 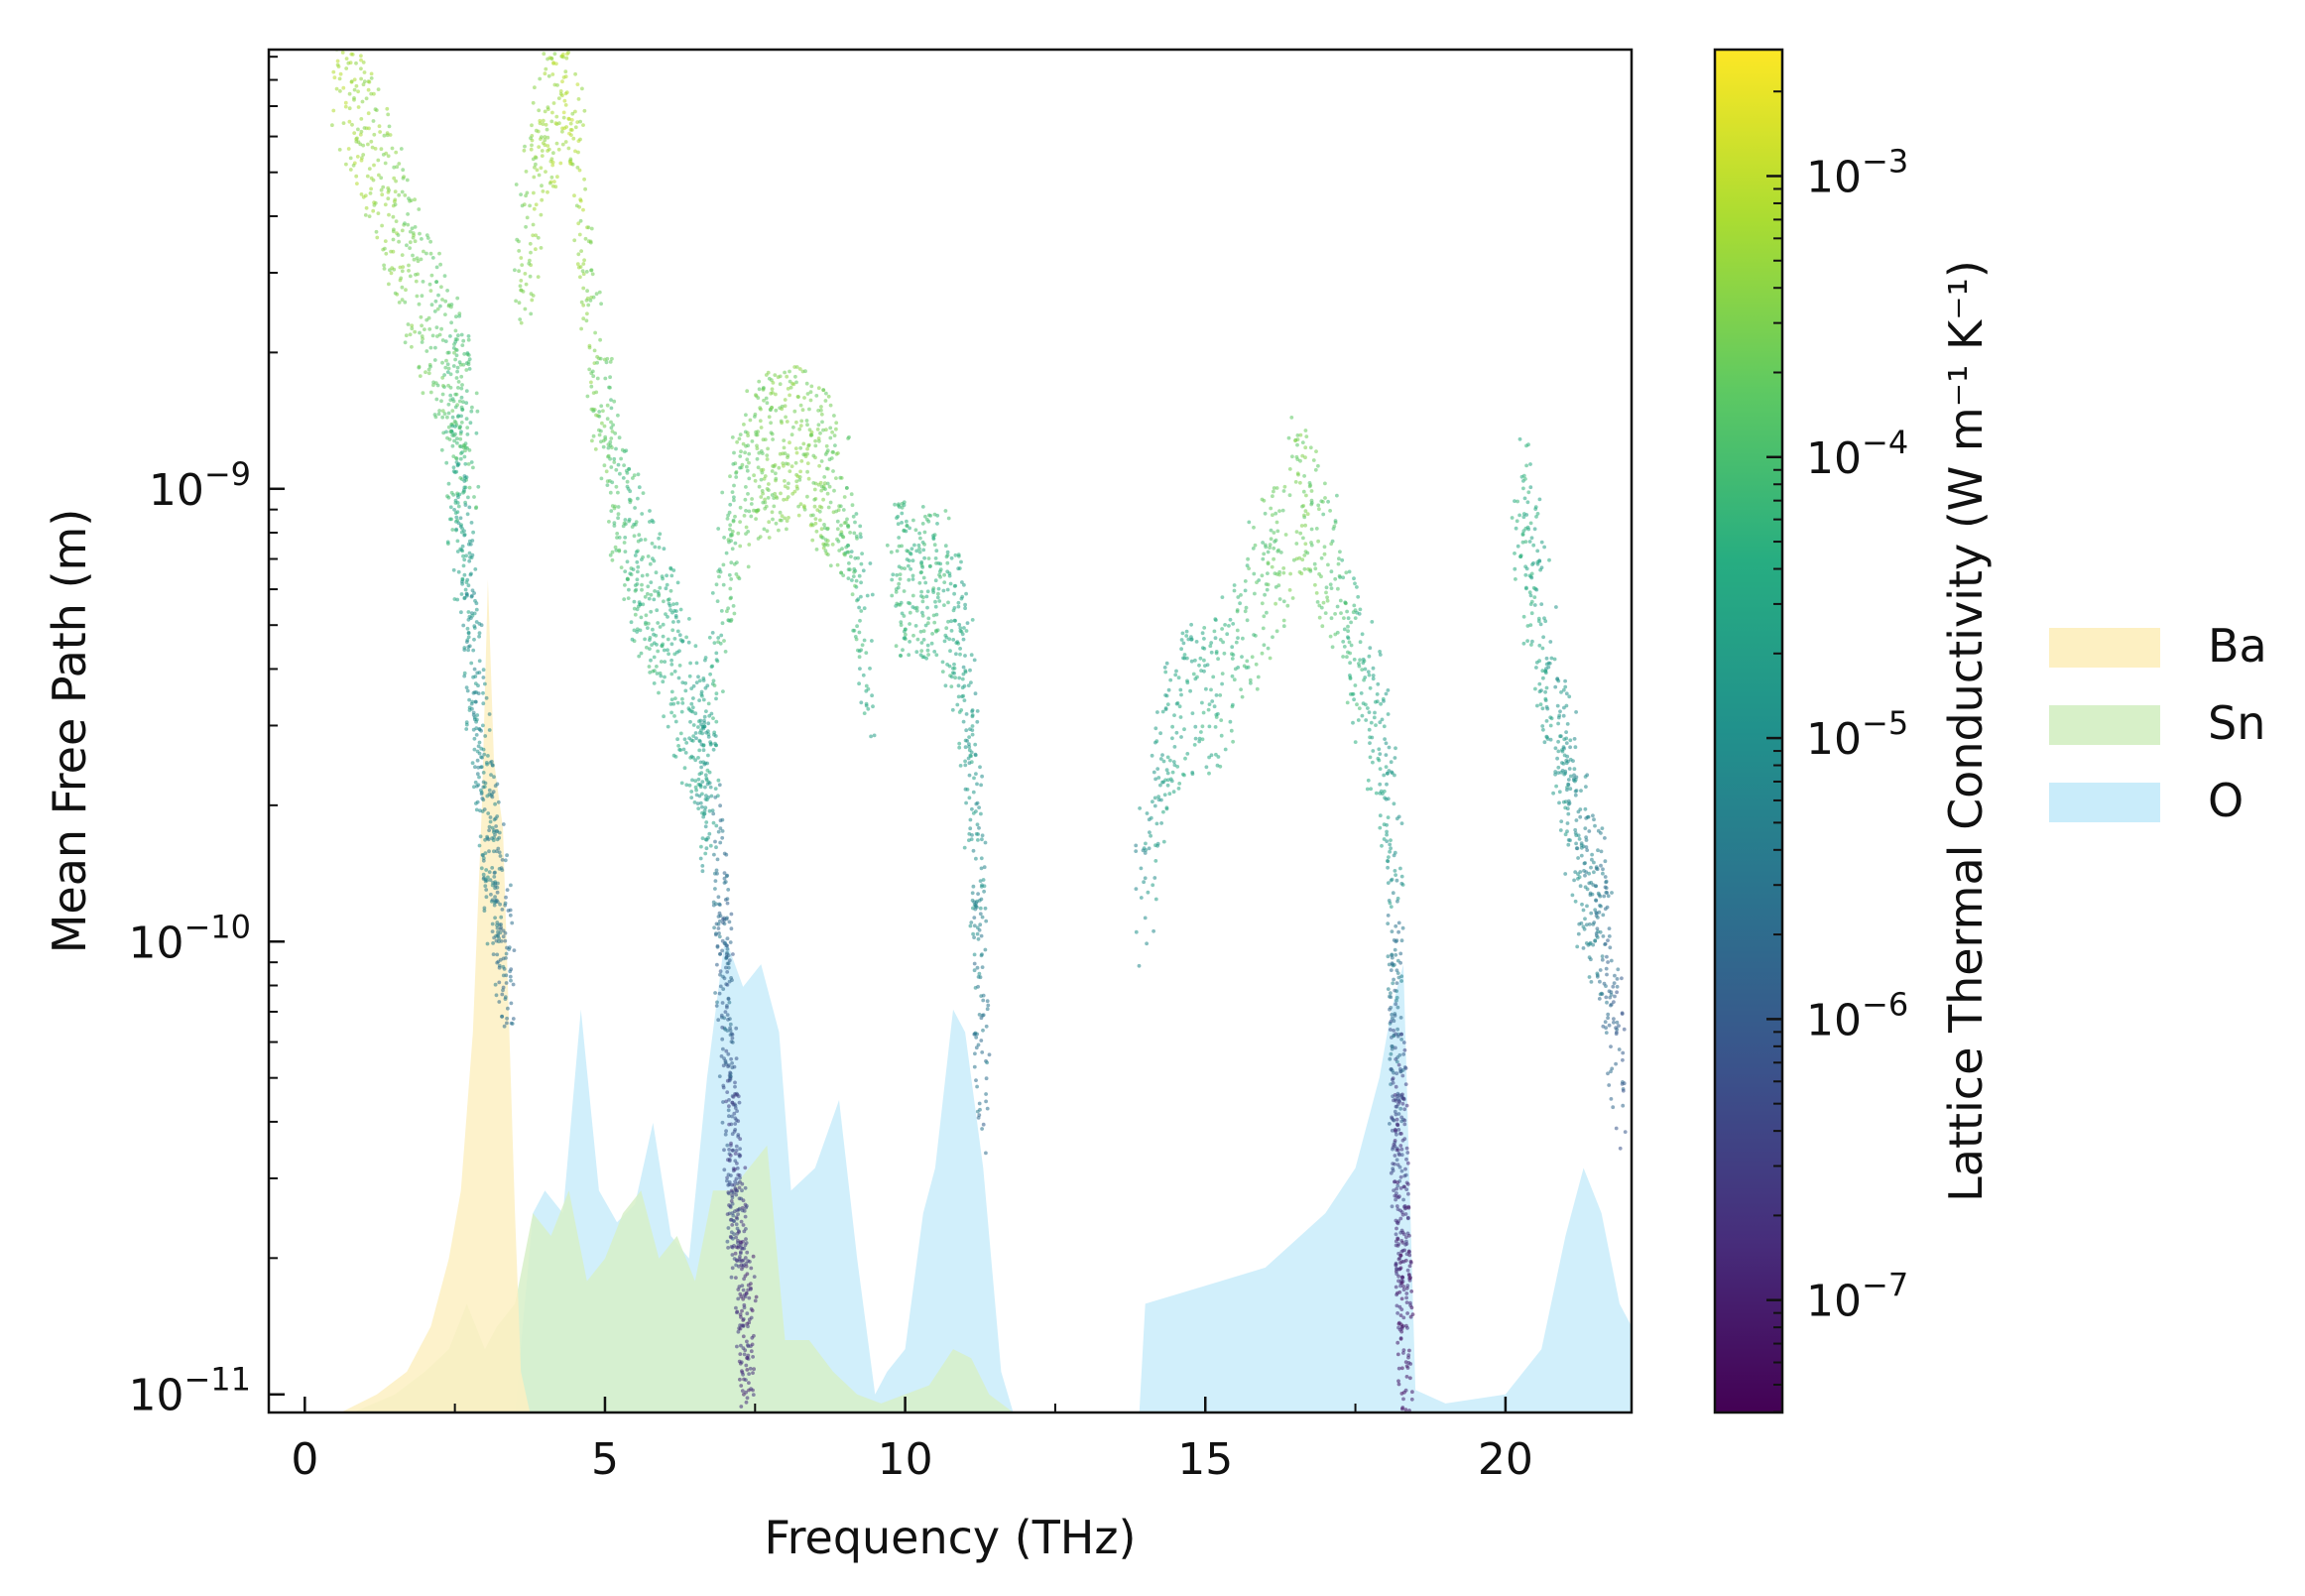 I want to click on colorbar-tick-label: 10−5, so click(x=1857, y=734).